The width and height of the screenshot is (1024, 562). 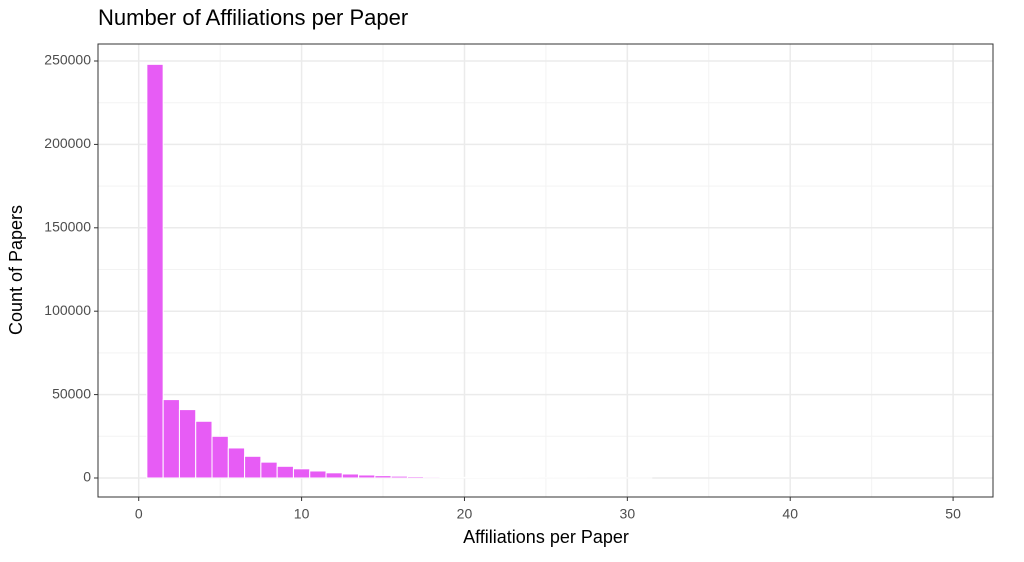 I want to click on x-tick-label: 40, so click(x=790, y=514).